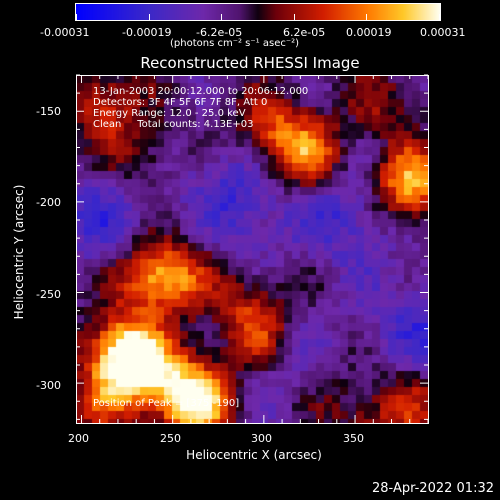  Describe the element at coordinates (147, 32) in the screenshot. I see `colorbar-tick-label: -0.00019` at that location.